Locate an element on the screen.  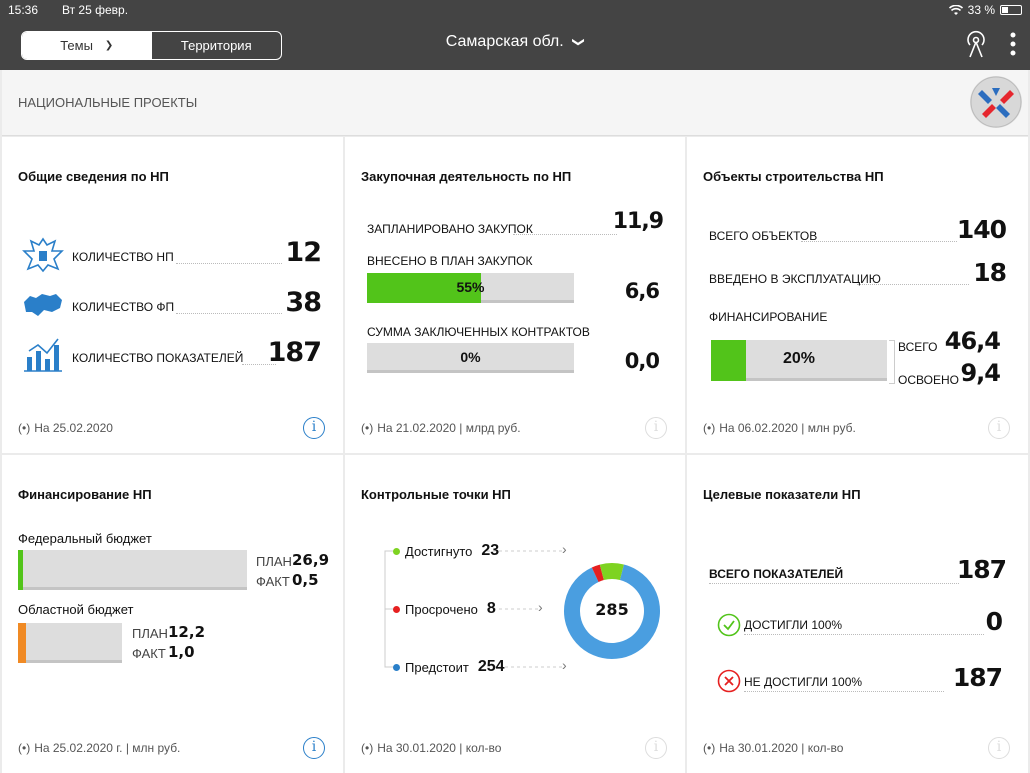
region-label: Самарская обл. is located at coordinates (504, 41).